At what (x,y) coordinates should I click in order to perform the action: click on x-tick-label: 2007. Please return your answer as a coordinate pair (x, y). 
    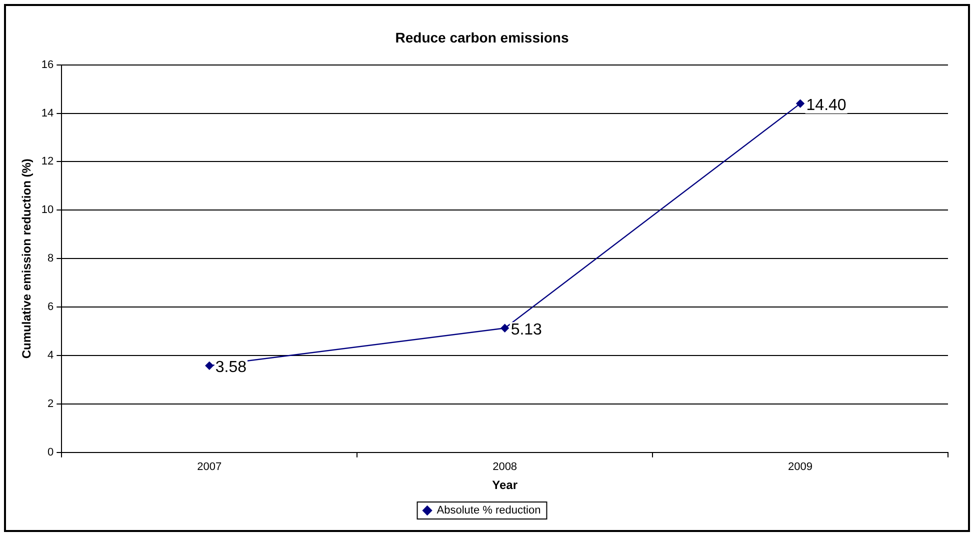
    Looking at the image, I should click on (209, 467).